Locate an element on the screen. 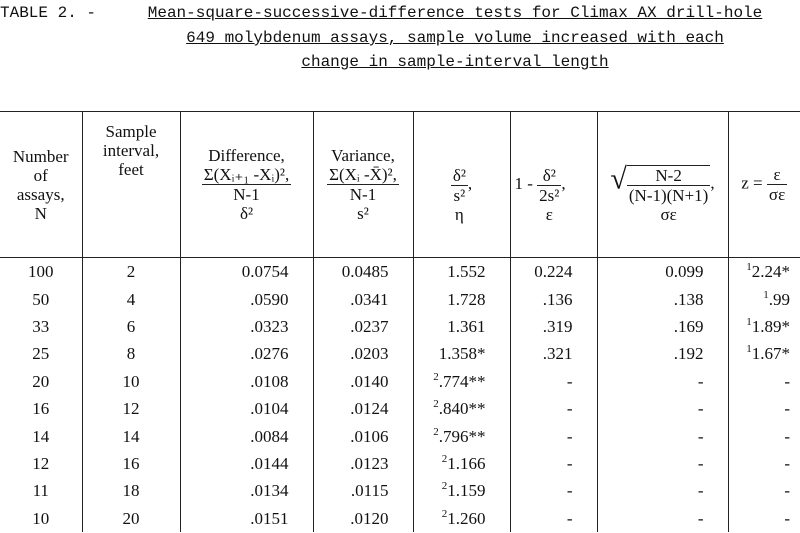 This screenshot has height=533, width=800. table-cell: 8 is located at coordinates (130, 354).